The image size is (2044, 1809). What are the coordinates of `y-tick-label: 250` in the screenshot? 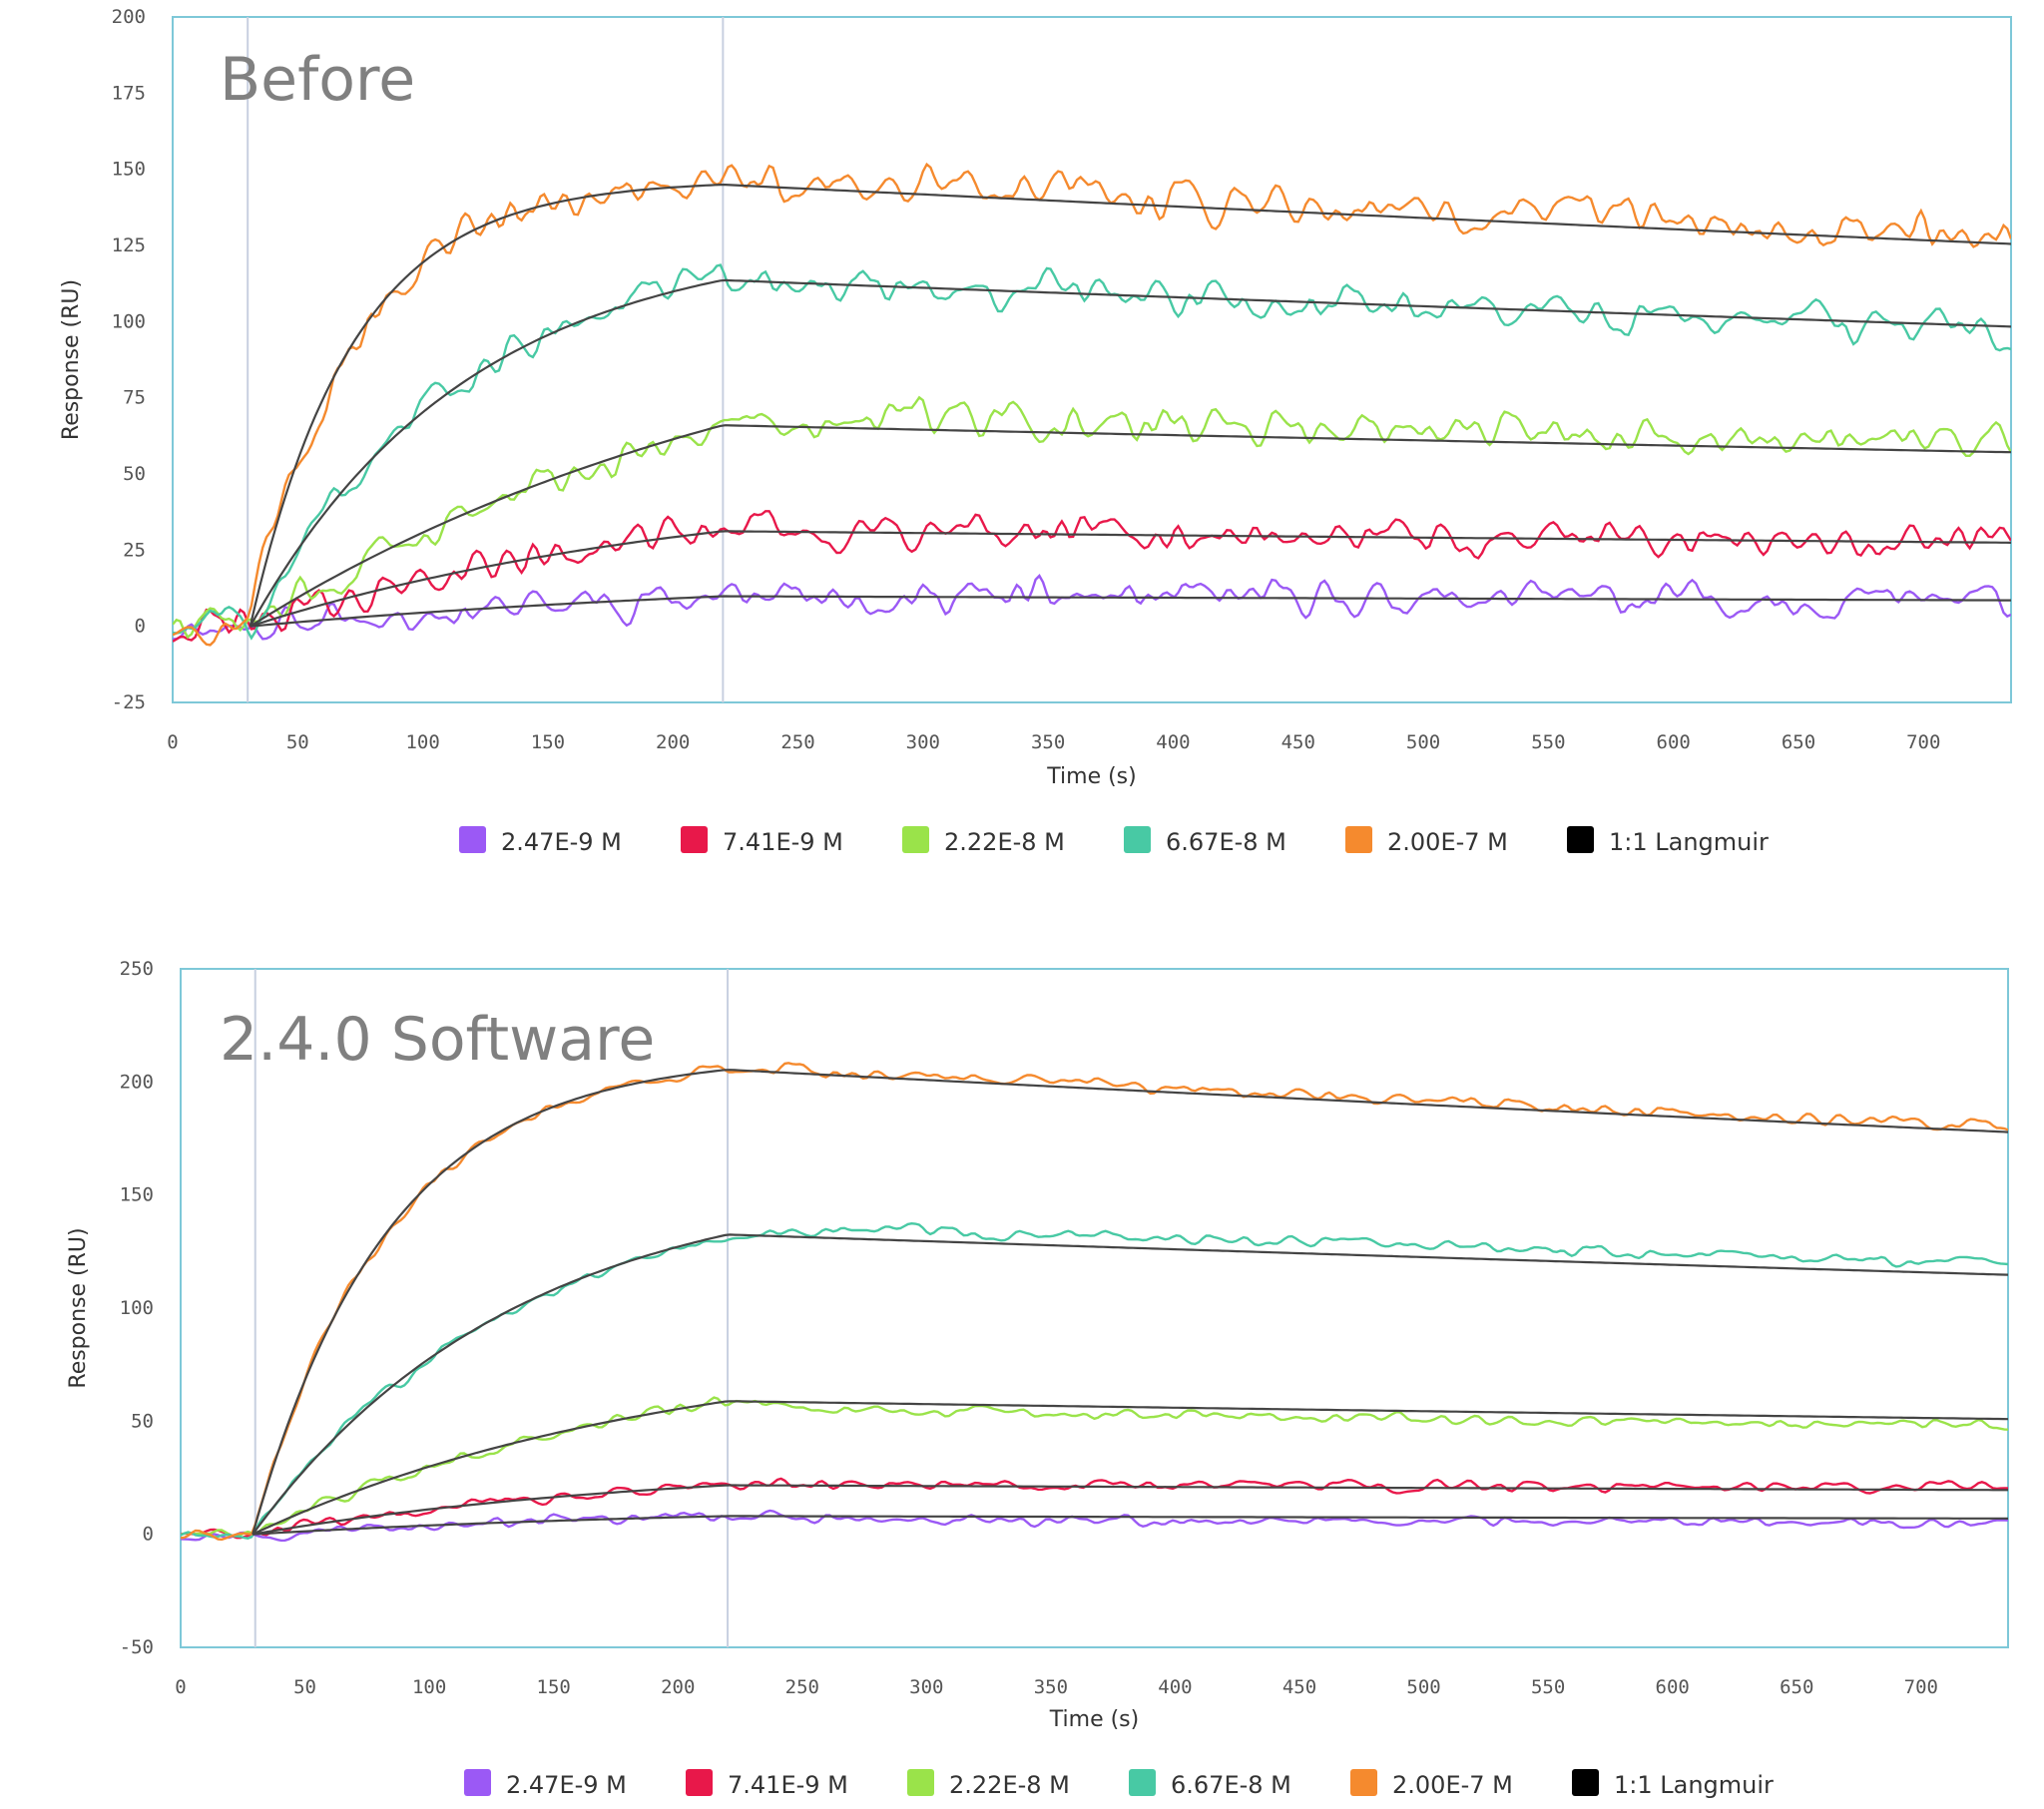 It's located at (137, 969).